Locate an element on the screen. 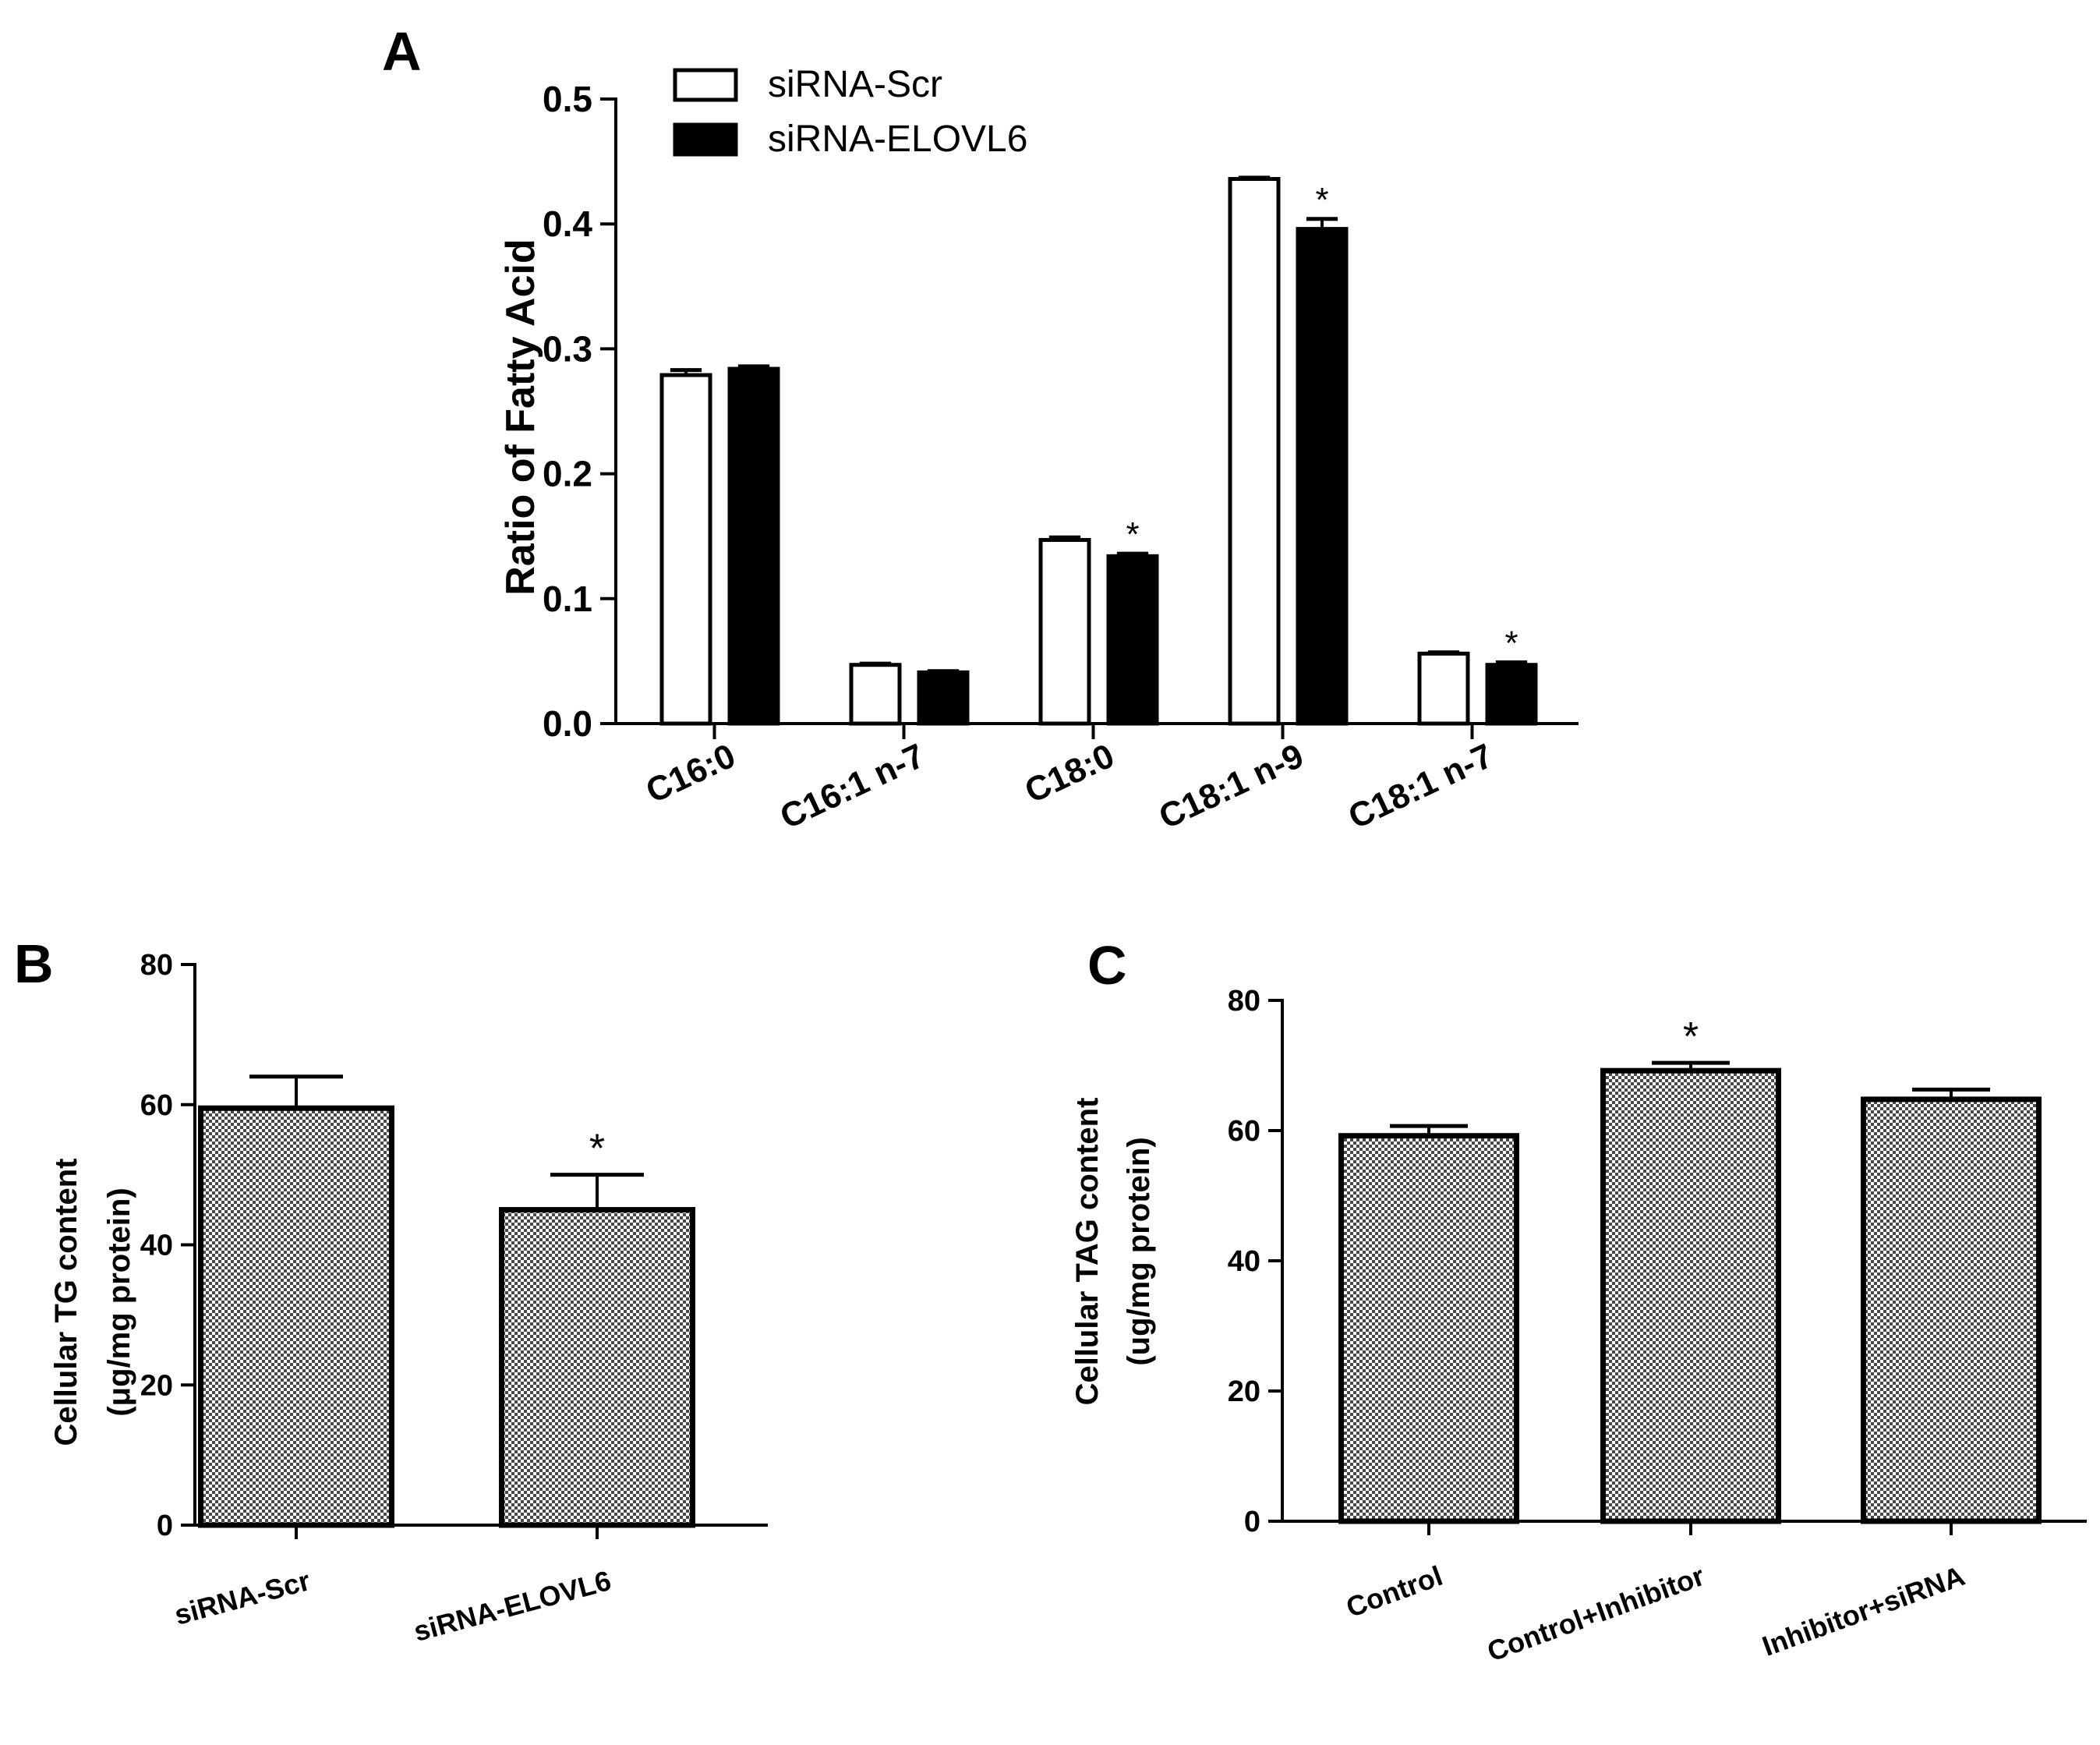 The height and width of the screenshot is (1745, 2100). a-significance-marks: * * * is located at coordinates (1322, 422).